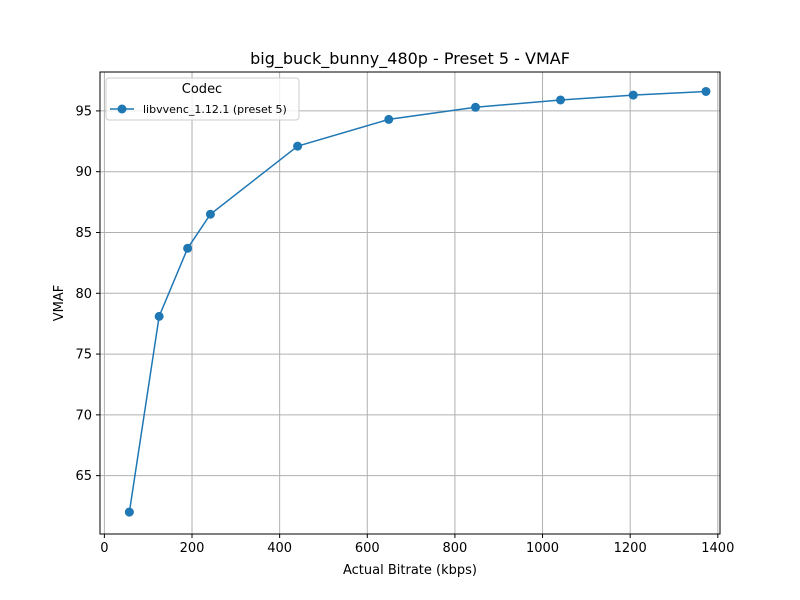 Image resolution: width=800 pixels, height=600 pixels. What do you see at coordinates (202, 89) in the screenshot?
I see `legend-title: Codec` at bounding box center [202, 89].